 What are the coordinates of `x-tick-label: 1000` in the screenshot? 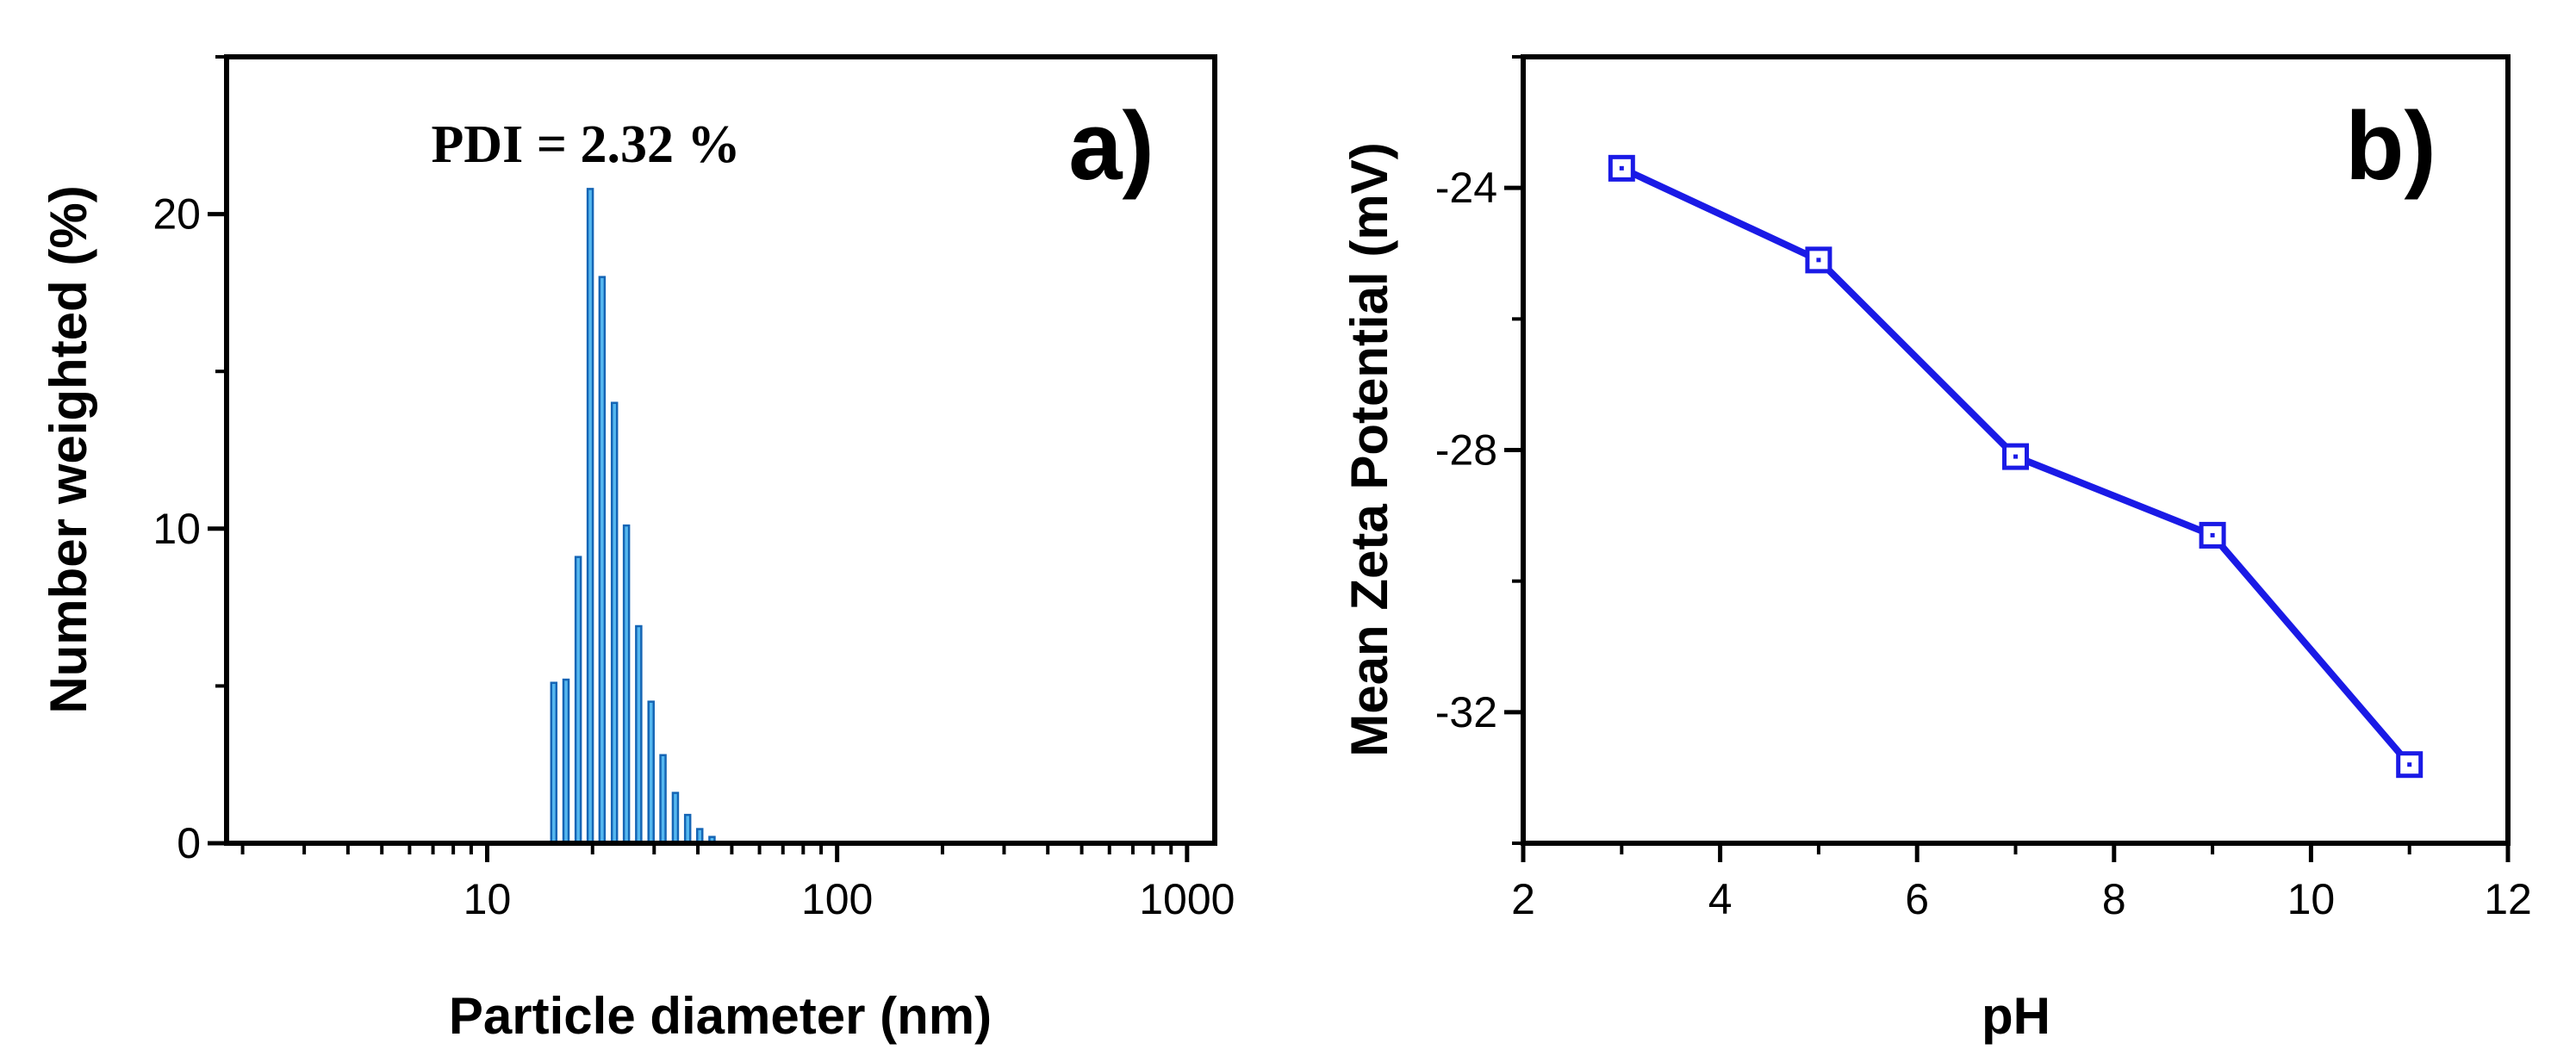 It's located at (1187, 899).